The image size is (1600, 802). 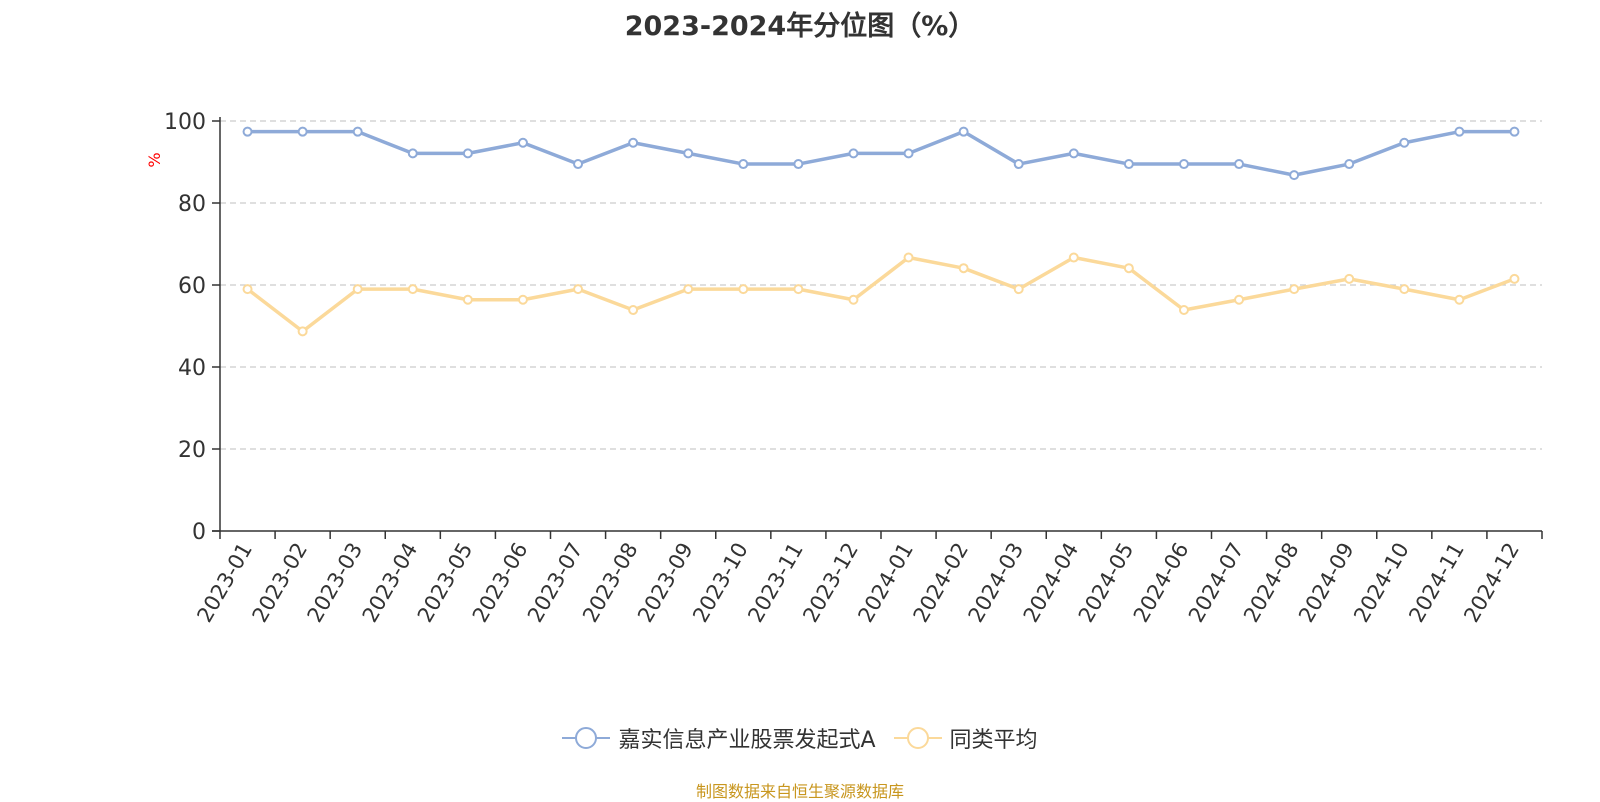 I want to click on legend: 嘉实信息产业股票发起式A 同类平均, so click(x=800, y=738).